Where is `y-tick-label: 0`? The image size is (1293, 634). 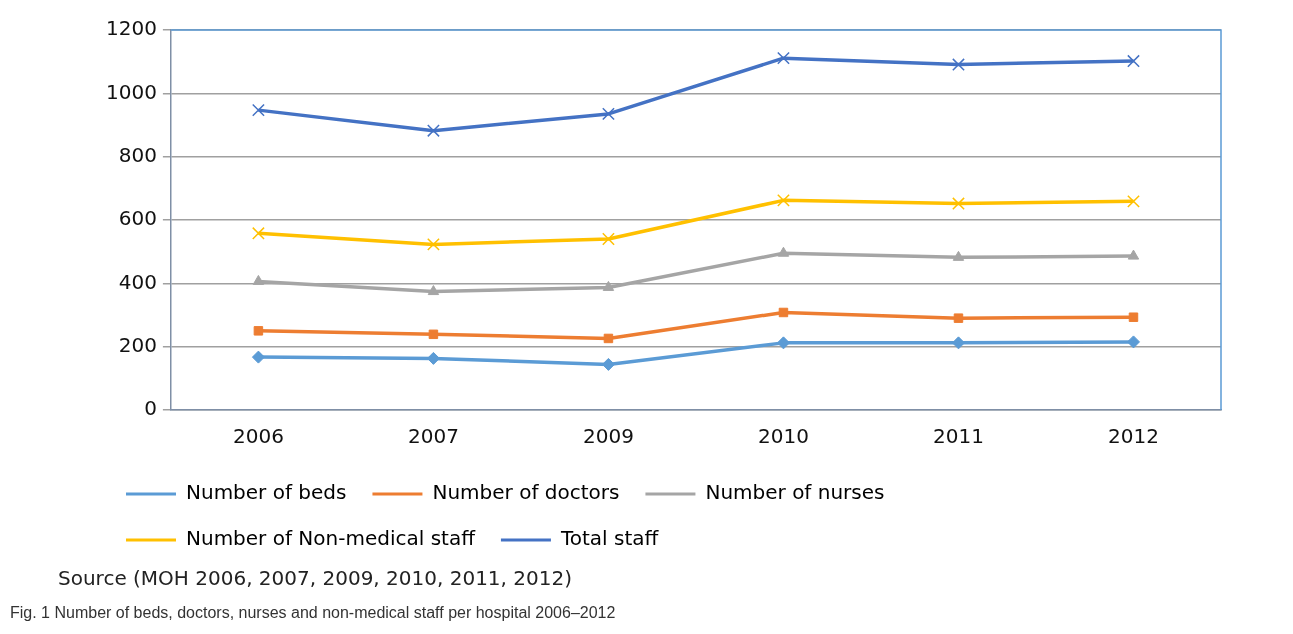
y-tick-label: 0 is located at coordinates (150, 408).